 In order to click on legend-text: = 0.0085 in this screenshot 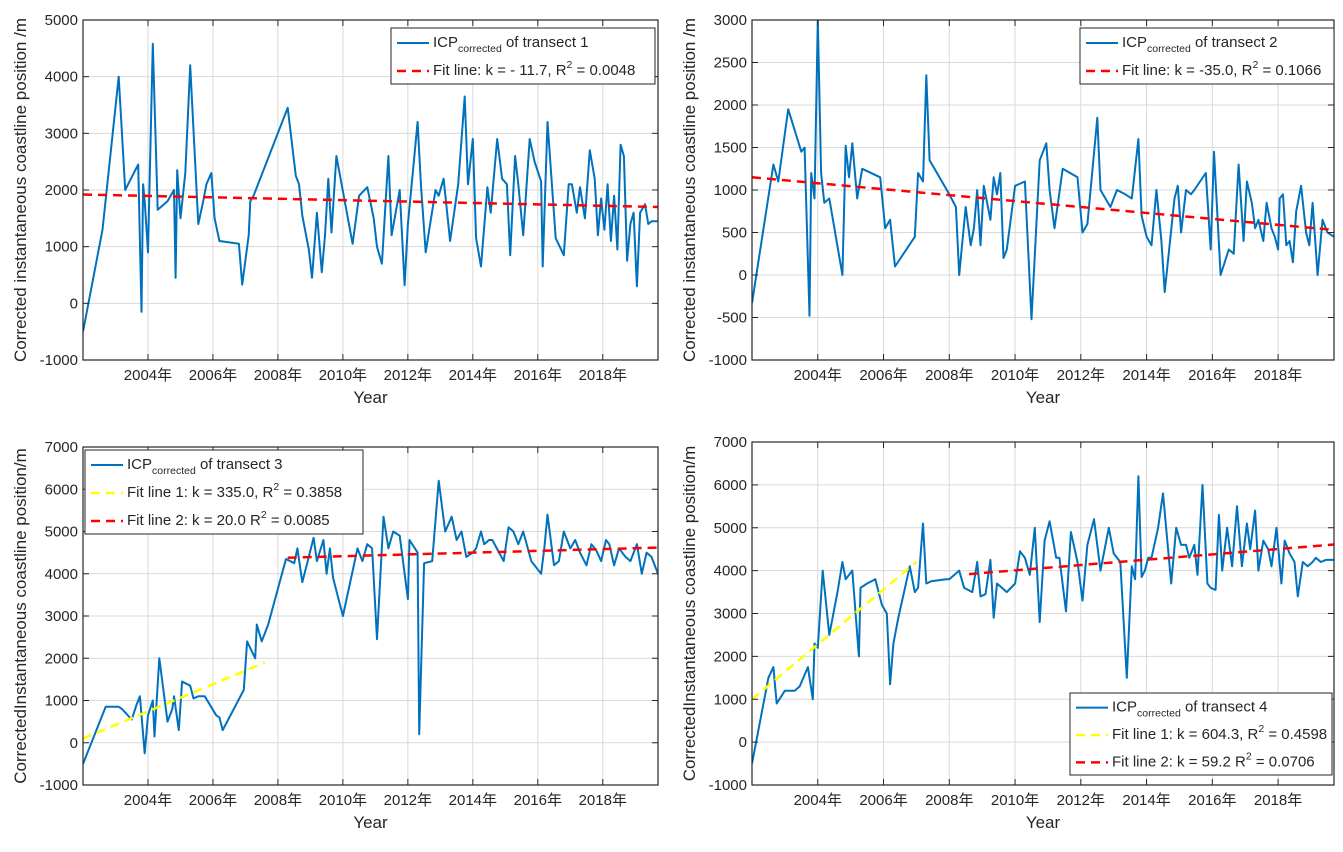, I will do `click(298, 520)`.